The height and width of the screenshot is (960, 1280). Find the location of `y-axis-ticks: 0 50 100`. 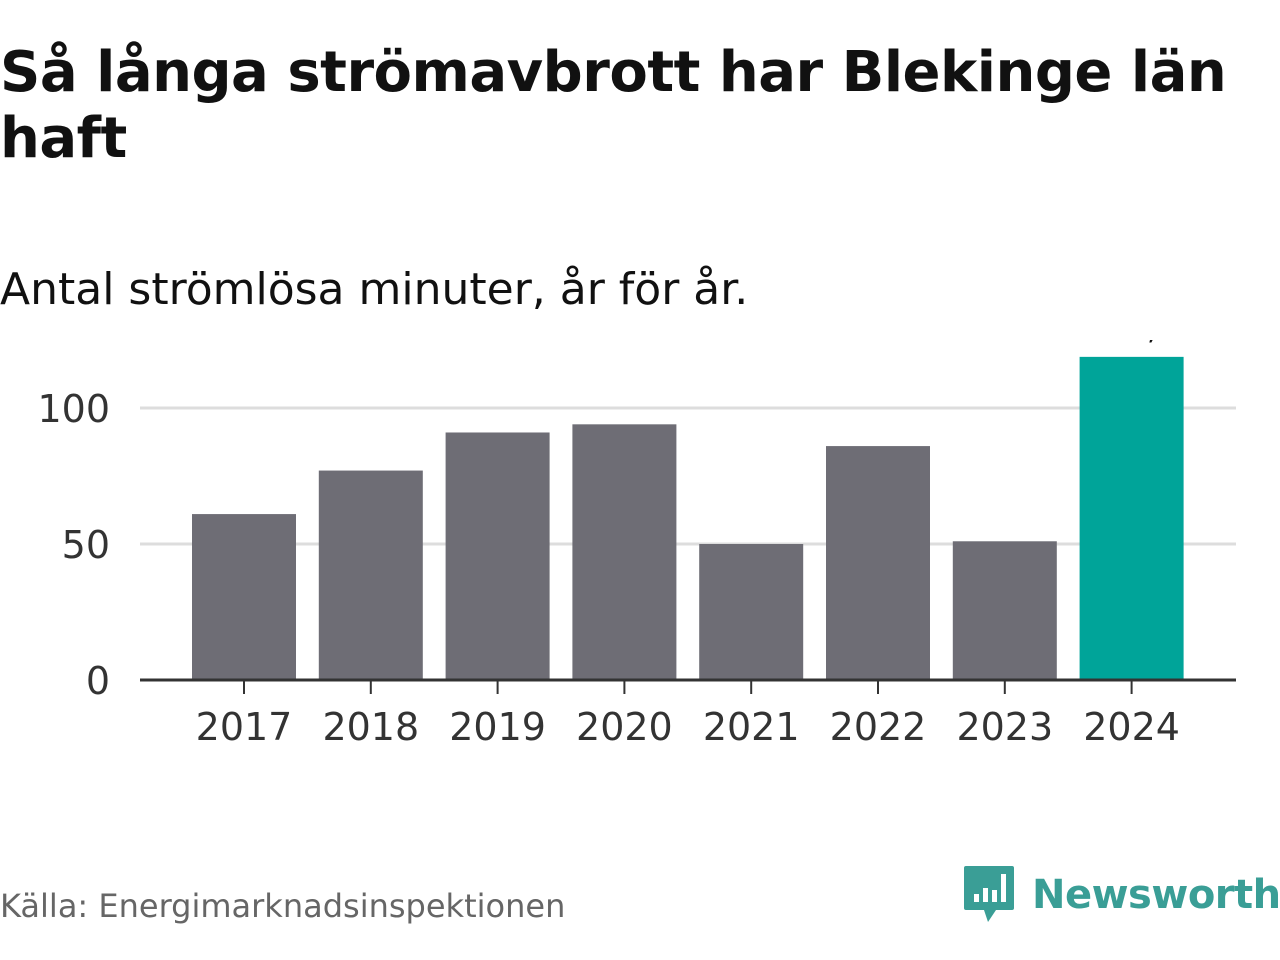

y-axis-ticks: 0 50 100 is located at coordinates (73, 545).